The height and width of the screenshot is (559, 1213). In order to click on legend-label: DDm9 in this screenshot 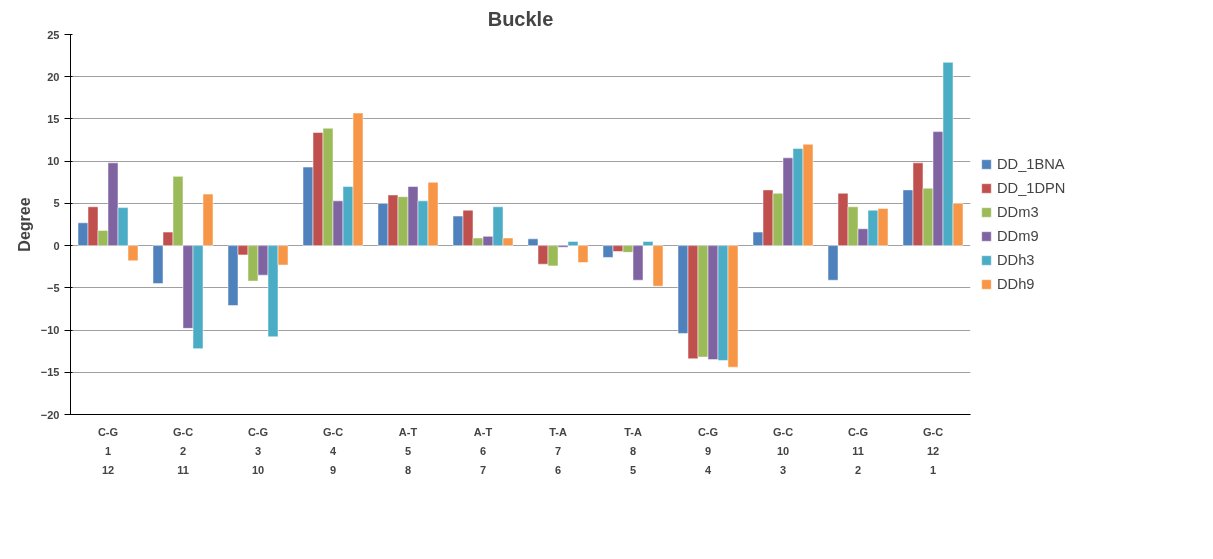, I will do `click(1018, 236)`.